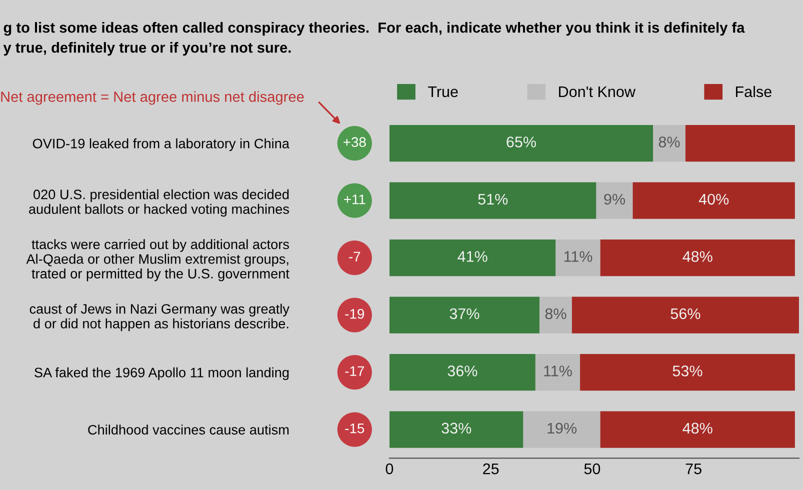 This screenshot has width=803, height=490. What do you see at coordinates (159, 203) in the screenshot?
I see `y-tick-label: 020 U.S. presidential election was decided audulent ballots or hacked voting machines` at bounding box center [159, 203].